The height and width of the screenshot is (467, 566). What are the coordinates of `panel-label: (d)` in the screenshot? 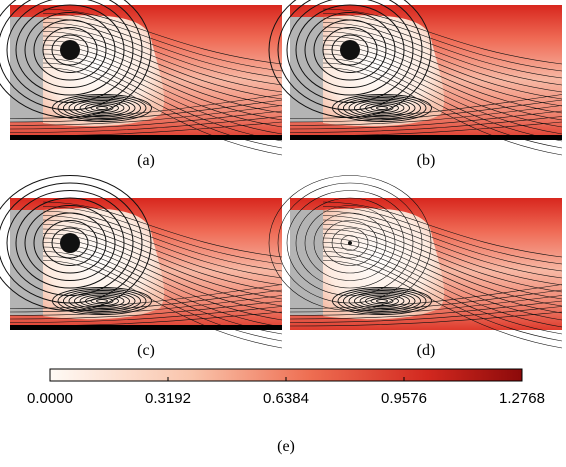 It's located at (426, 350).